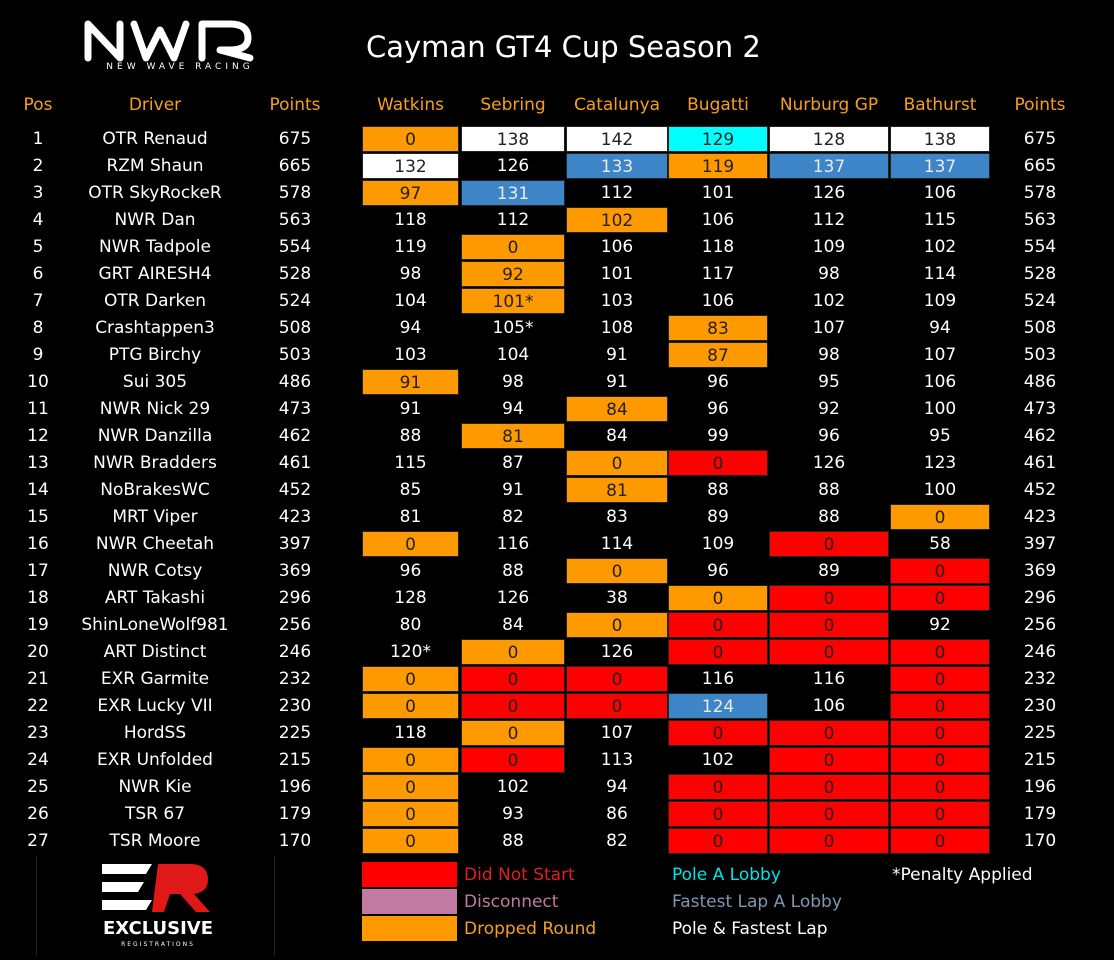 This screenshot has height=960, width=1114. What do you see at coordinates (617, 490) in the screenshot?
I see `result-cell-catalunya: 81` at bounding box center [617, 490].